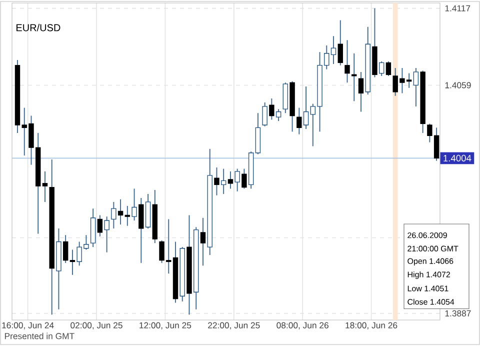  What do you see at coordinates (458, 85) in the screenshot?
I see `y-tick-label: 1.4059` at bounding box center [458, 85].